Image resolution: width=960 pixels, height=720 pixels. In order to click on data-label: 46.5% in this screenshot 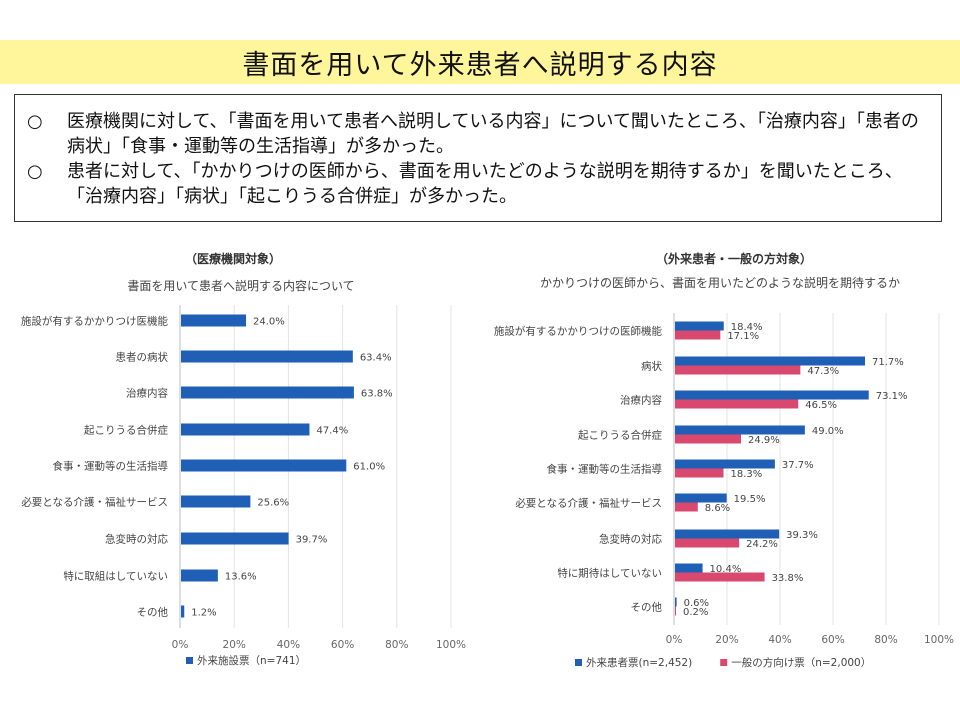, I will do `click(821, 405)`.